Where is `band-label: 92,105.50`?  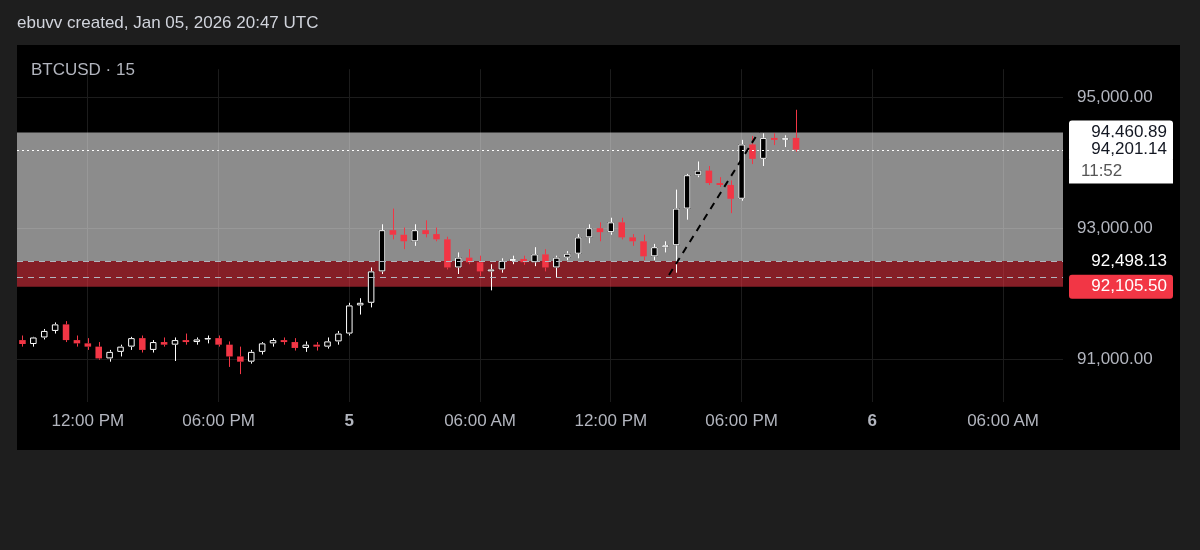
band-label: 92,105.50 is located at coordinates (1129, 286).